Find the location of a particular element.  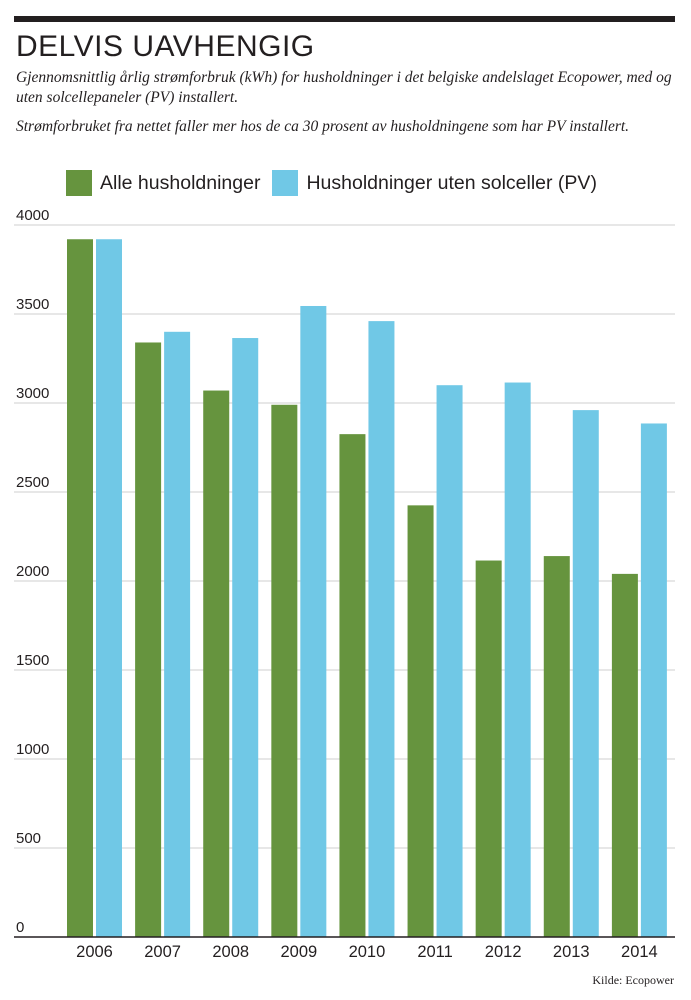

legend-item-alle: Alle husholdninger is located at coordinates (163, 183).